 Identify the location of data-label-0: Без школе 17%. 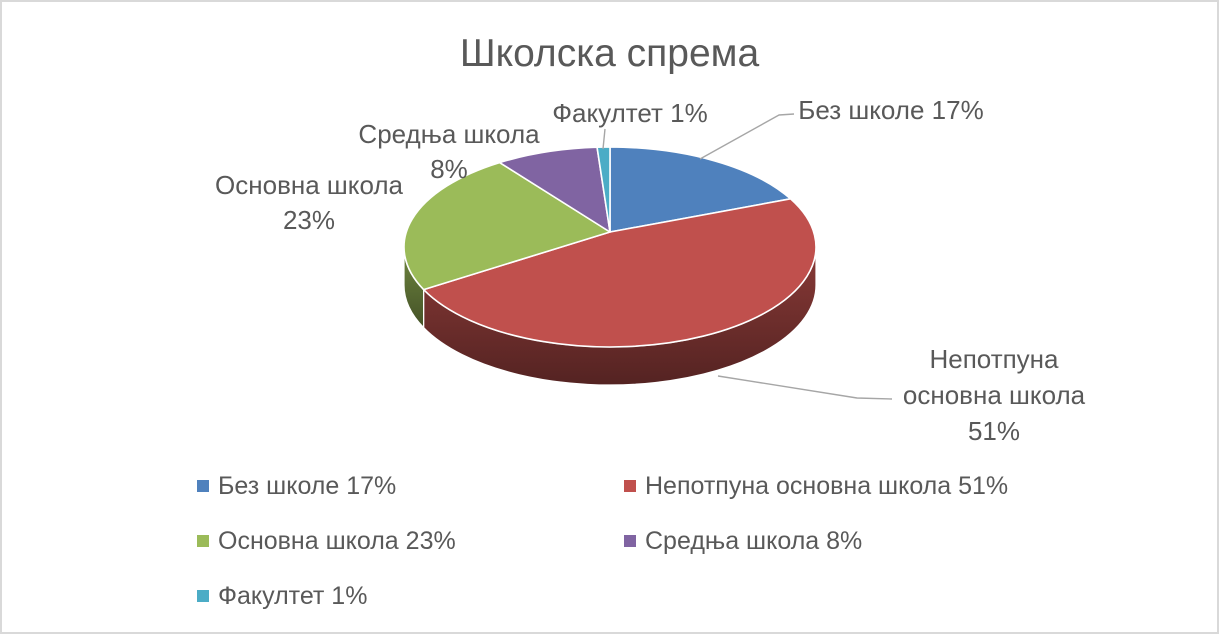
(891, 110).